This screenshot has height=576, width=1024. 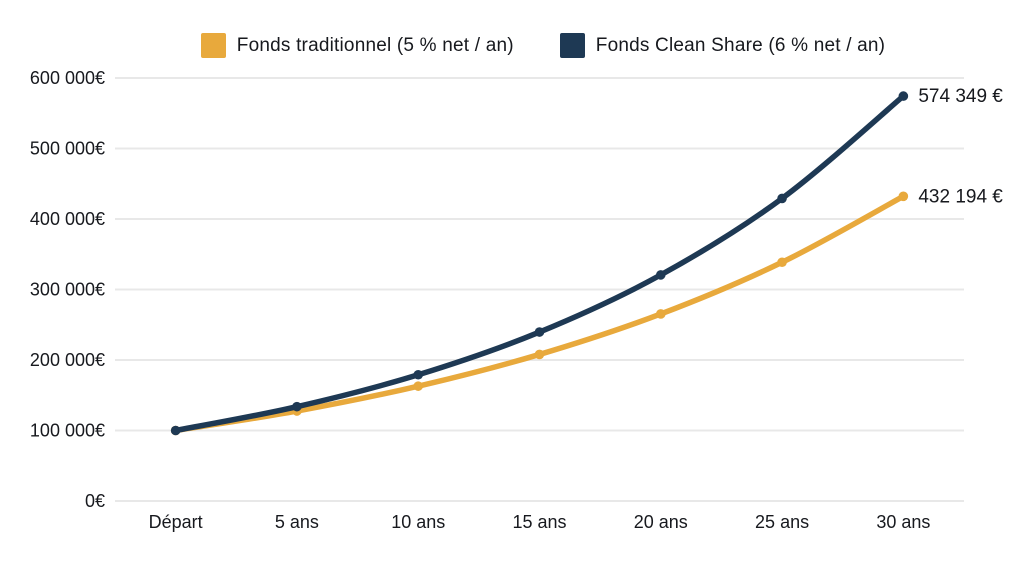 What do you see at coordinates (539, 522) in the screenshot?
I see `x-tick-label: 15 ans` at bounding box center [539, 522].